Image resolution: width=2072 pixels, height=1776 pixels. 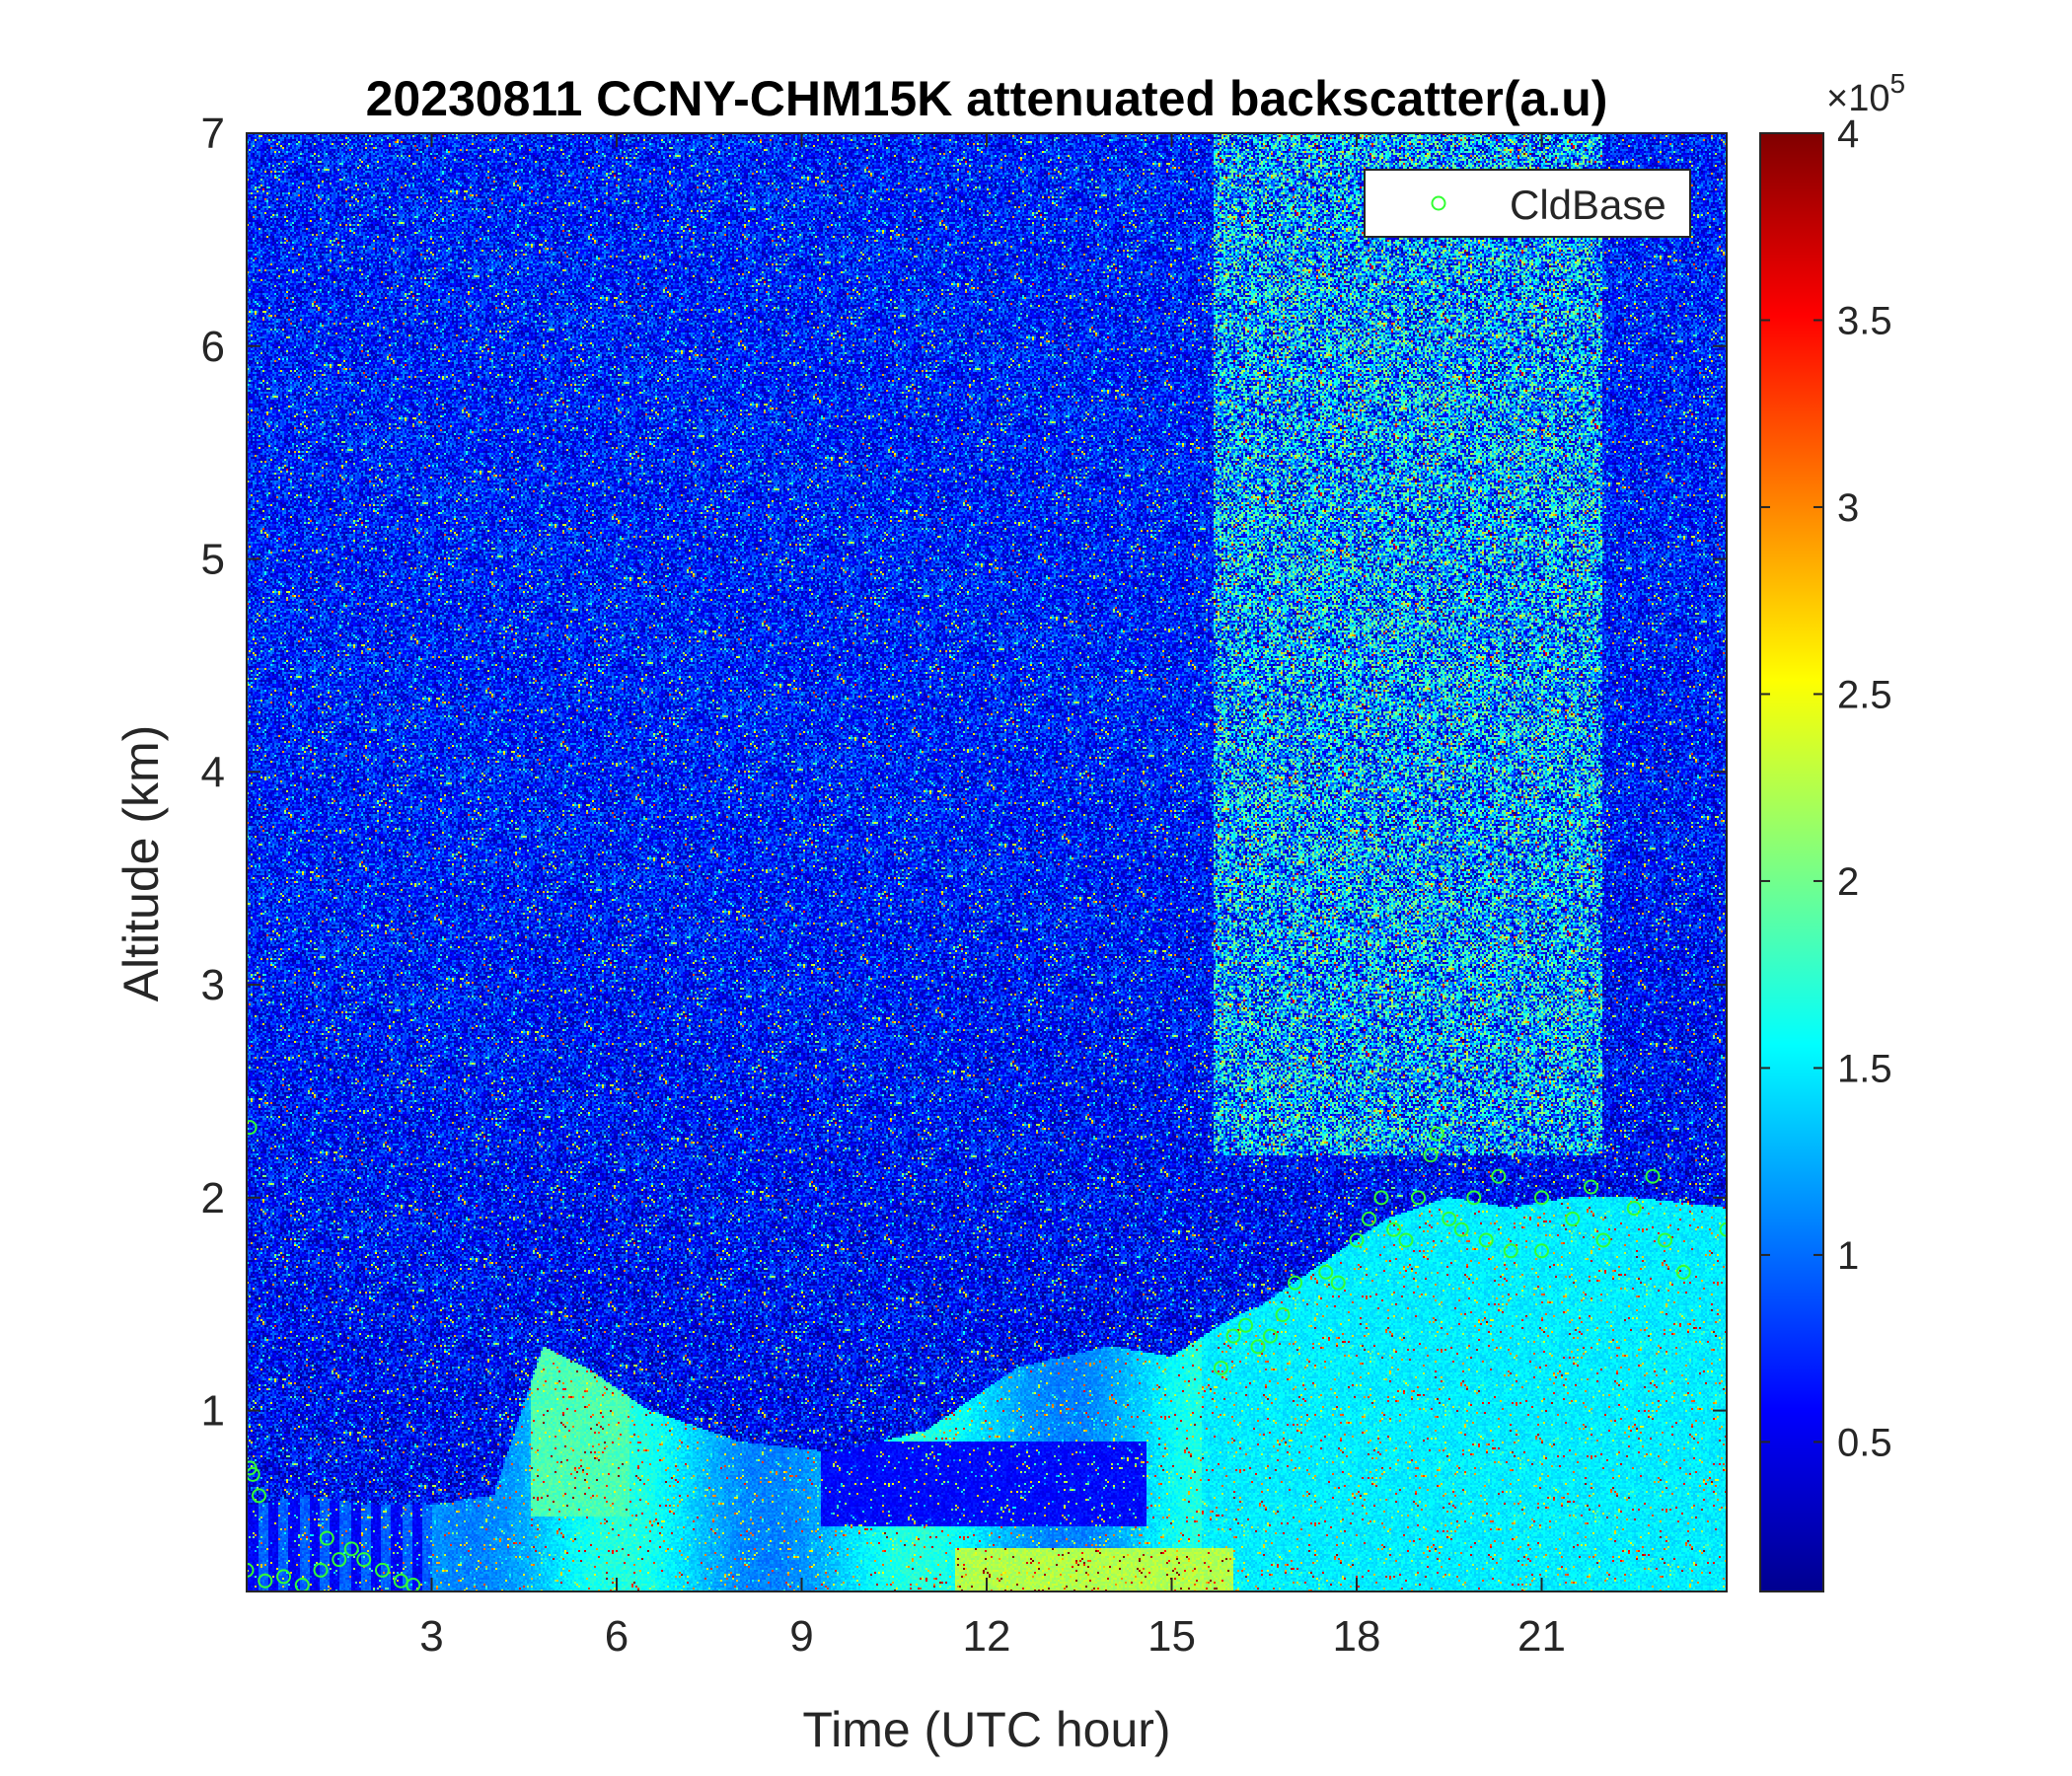 What do you see at coordinates (1357, 1637) in the screenshot?
I see `x-tick-label: 18` at bounding box center [1357, 1637].